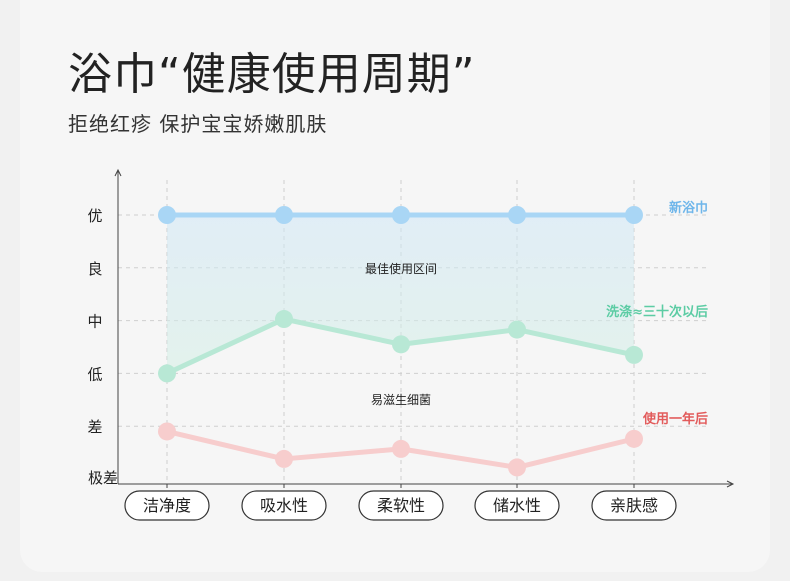 Image resolution: width=790 pixels, height=581 pixels. I want to click on y-tick-label: 优, so click(94, 216).